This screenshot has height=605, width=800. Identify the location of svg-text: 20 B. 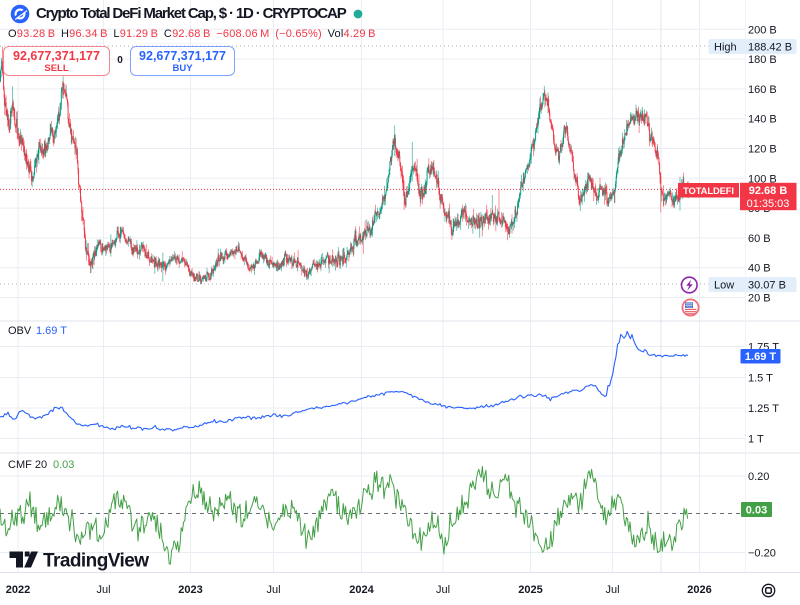
(759, 299).